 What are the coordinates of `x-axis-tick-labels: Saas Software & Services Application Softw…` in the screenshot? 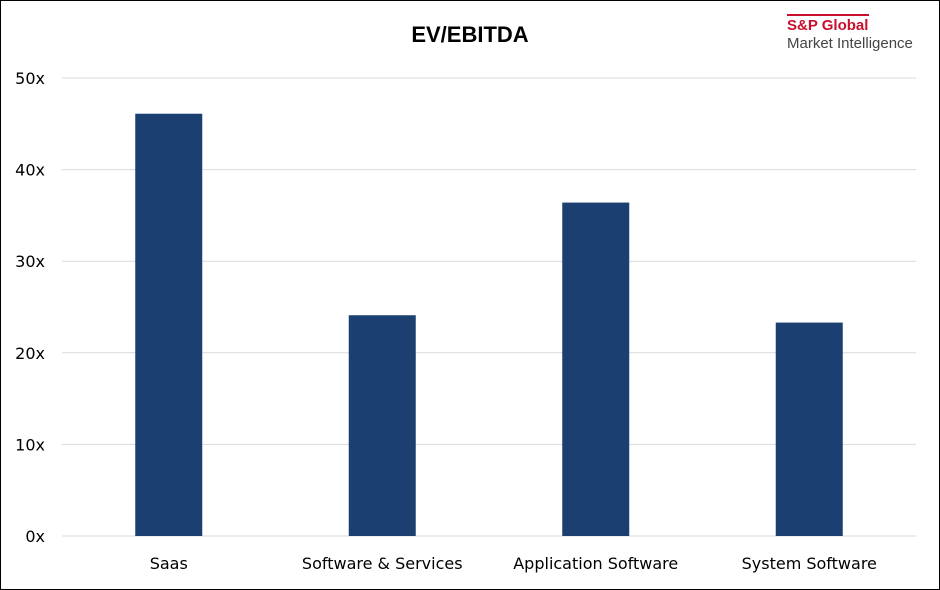 It's located at (513, 563).